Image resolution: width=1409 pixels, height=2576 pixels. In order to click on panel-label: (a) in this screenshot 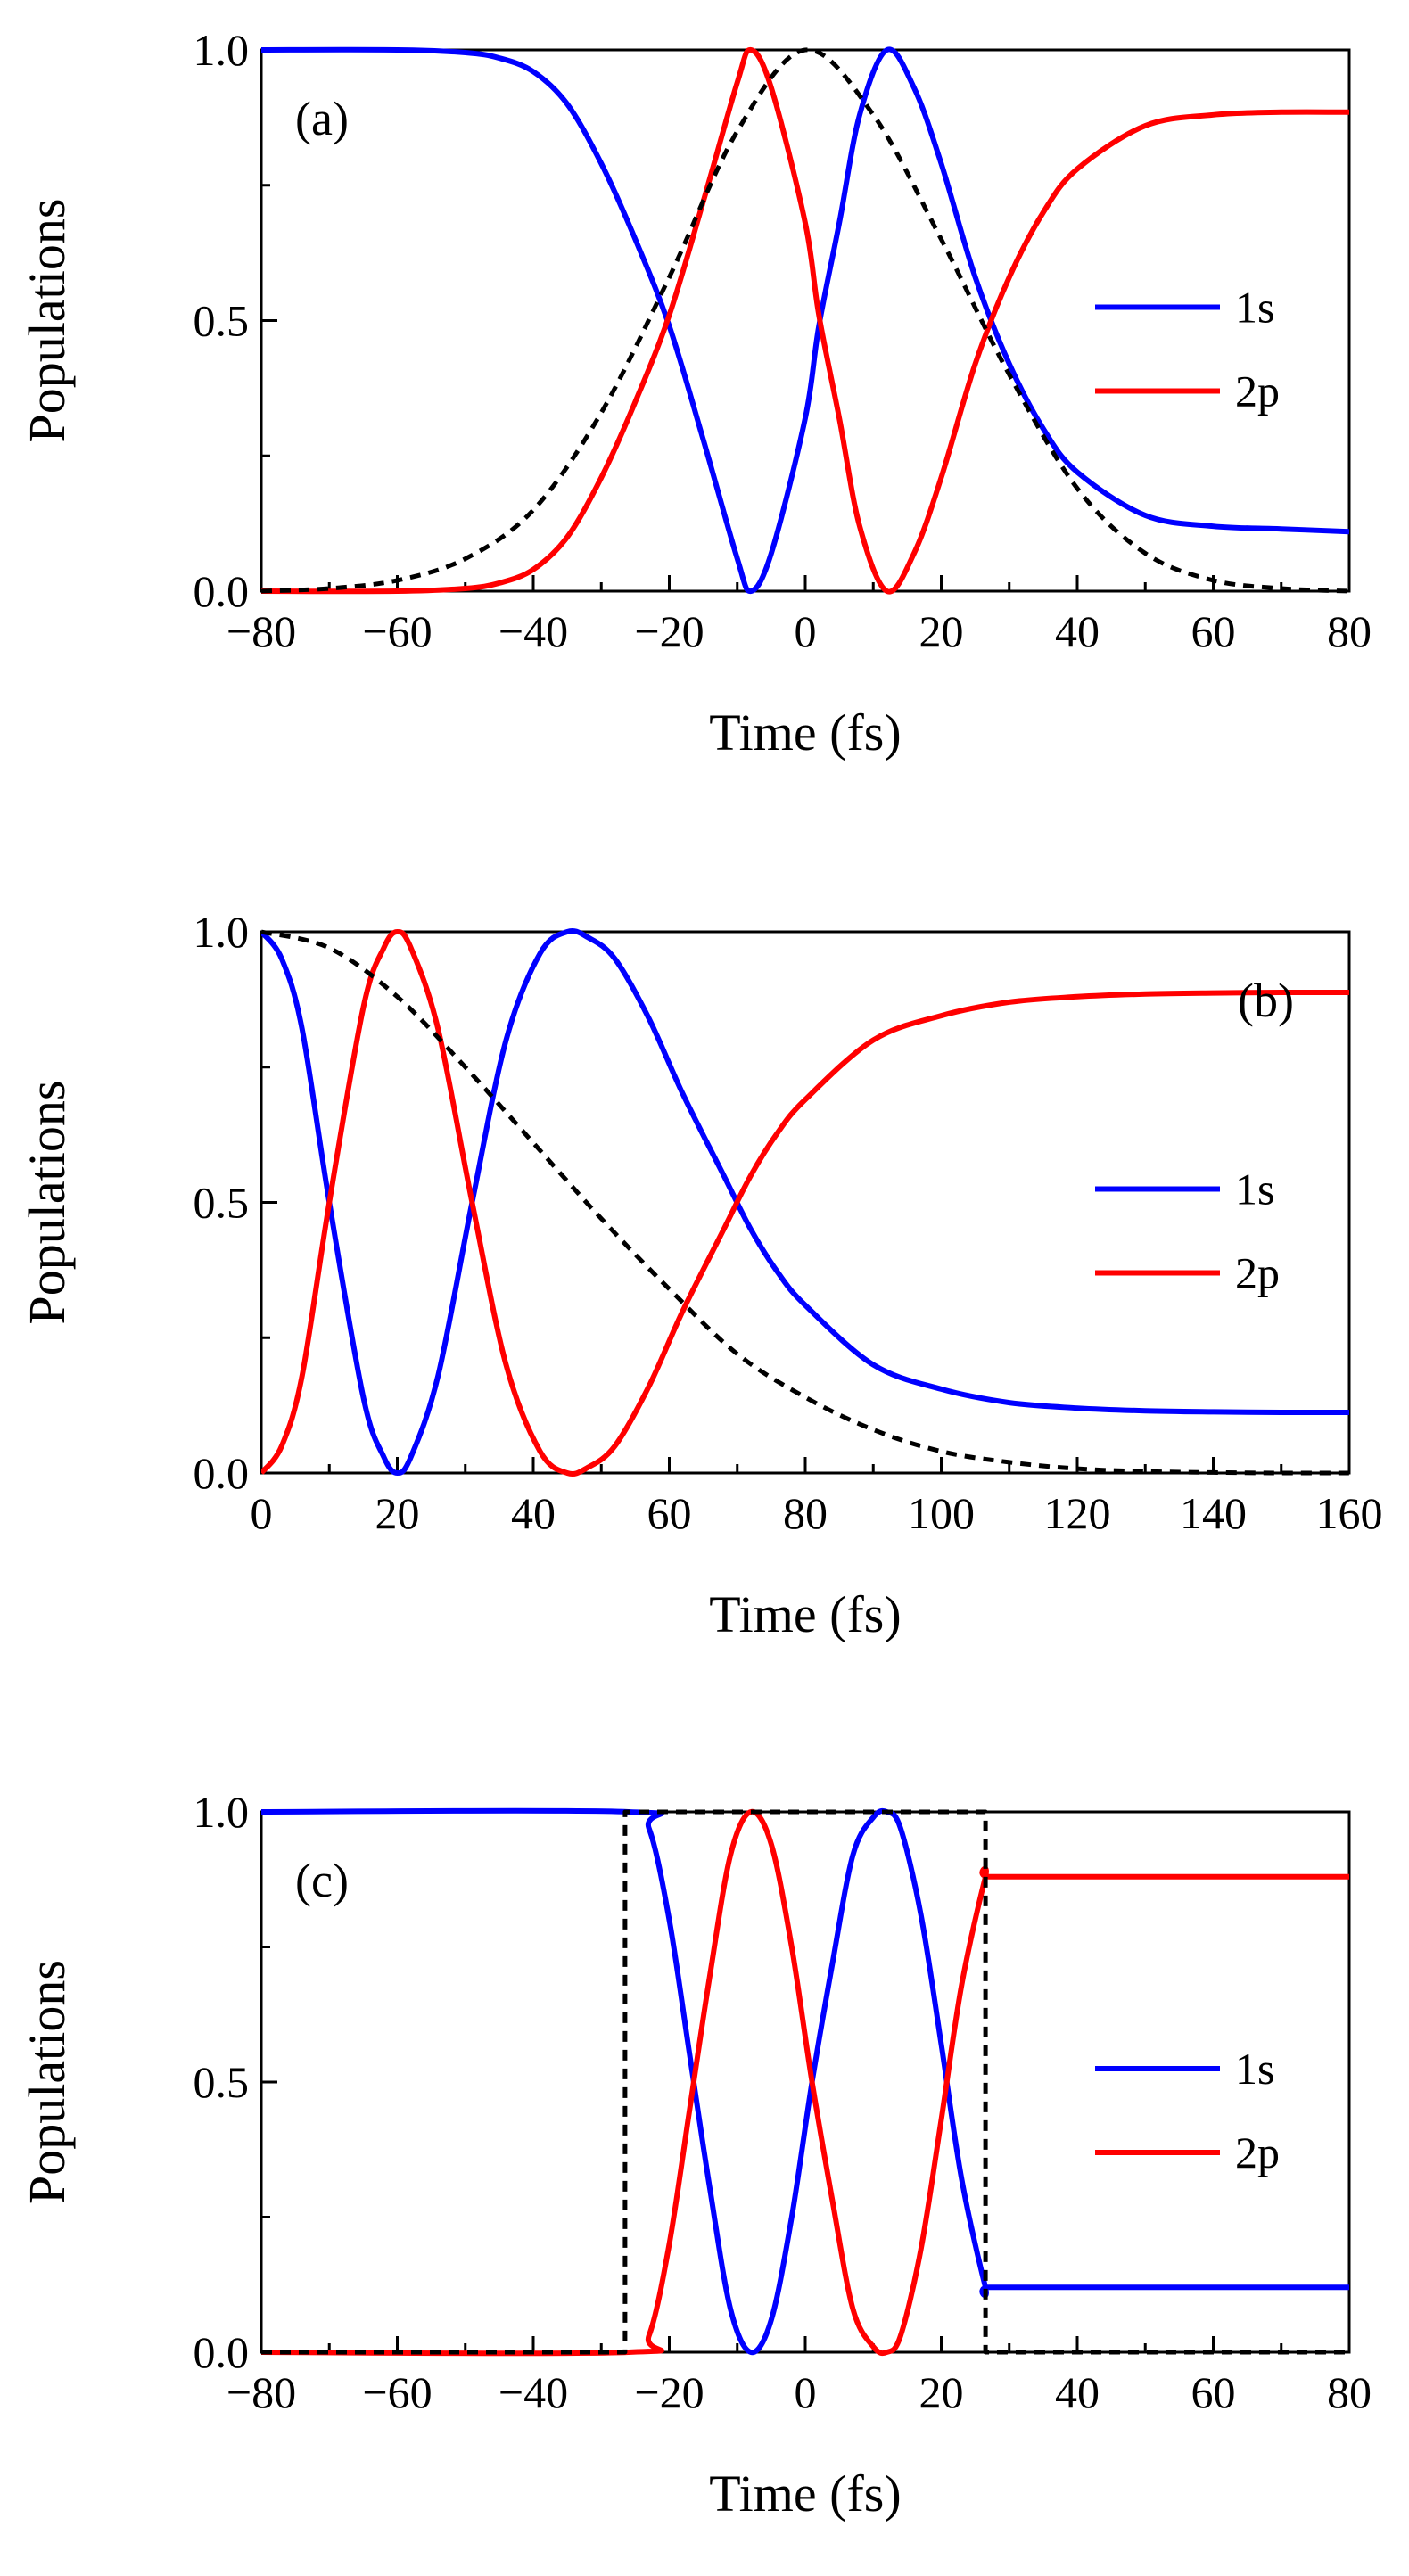, I will do `click(322, 118)`.